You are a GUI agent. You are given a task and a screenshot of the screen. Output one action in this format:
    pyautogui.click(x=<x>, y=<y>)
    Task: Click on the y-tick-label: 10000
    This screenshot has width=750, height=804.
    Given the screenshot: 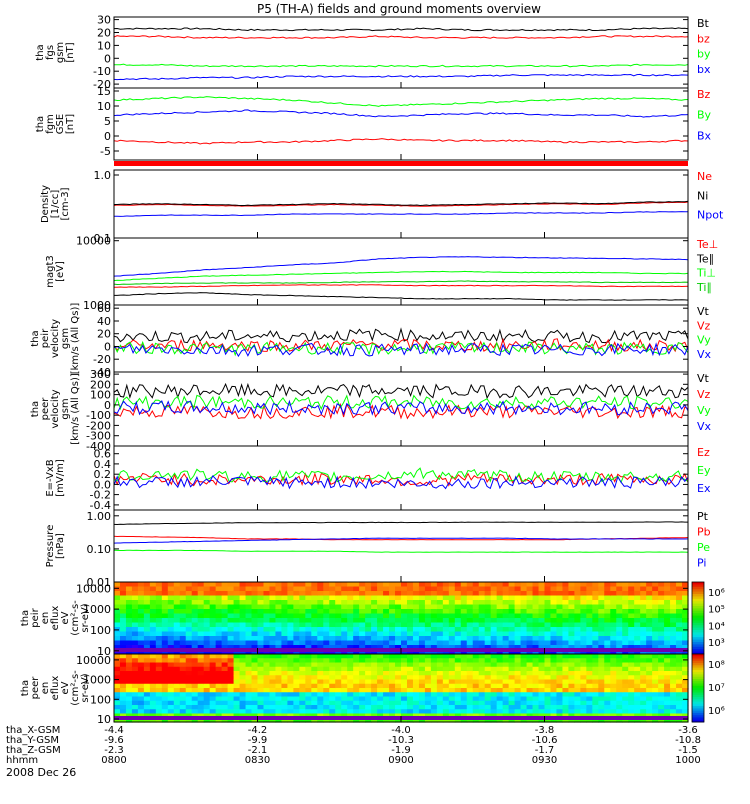 What is the action you would take?
    pyautogui.click(x=93, y=588)
    